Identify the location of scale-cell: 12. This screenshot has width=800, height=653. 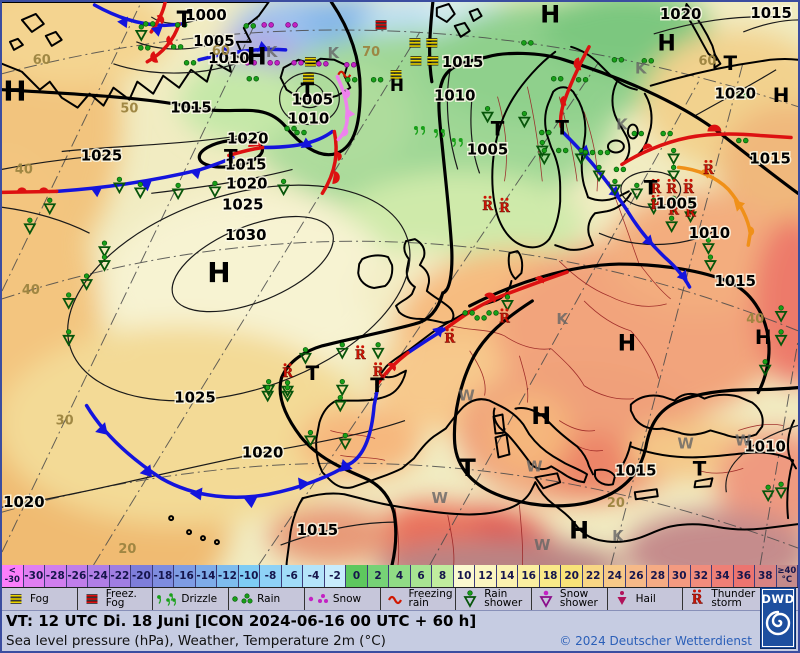
(486, 576).